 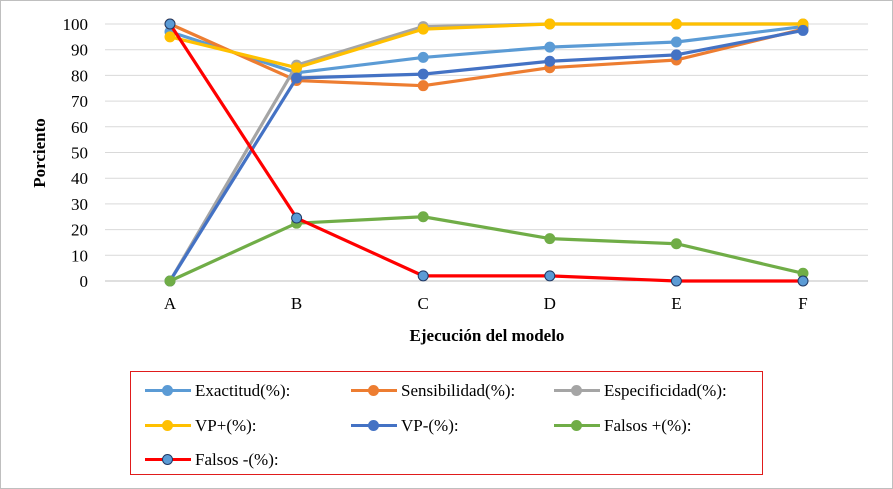 I want to click on legend-item: Falsos -(%):, so click(x=212, y=460).